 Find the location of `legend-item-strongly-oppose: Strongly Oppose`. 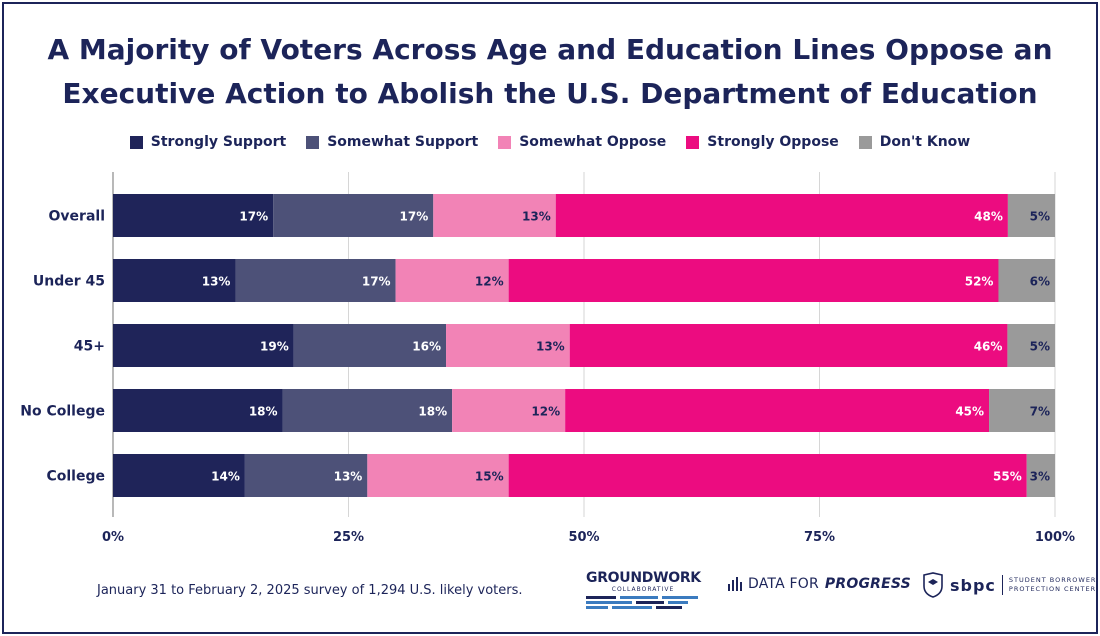

legend-item-strongly-oppose: Strongly Oppose is located at coordinates (762, 142).